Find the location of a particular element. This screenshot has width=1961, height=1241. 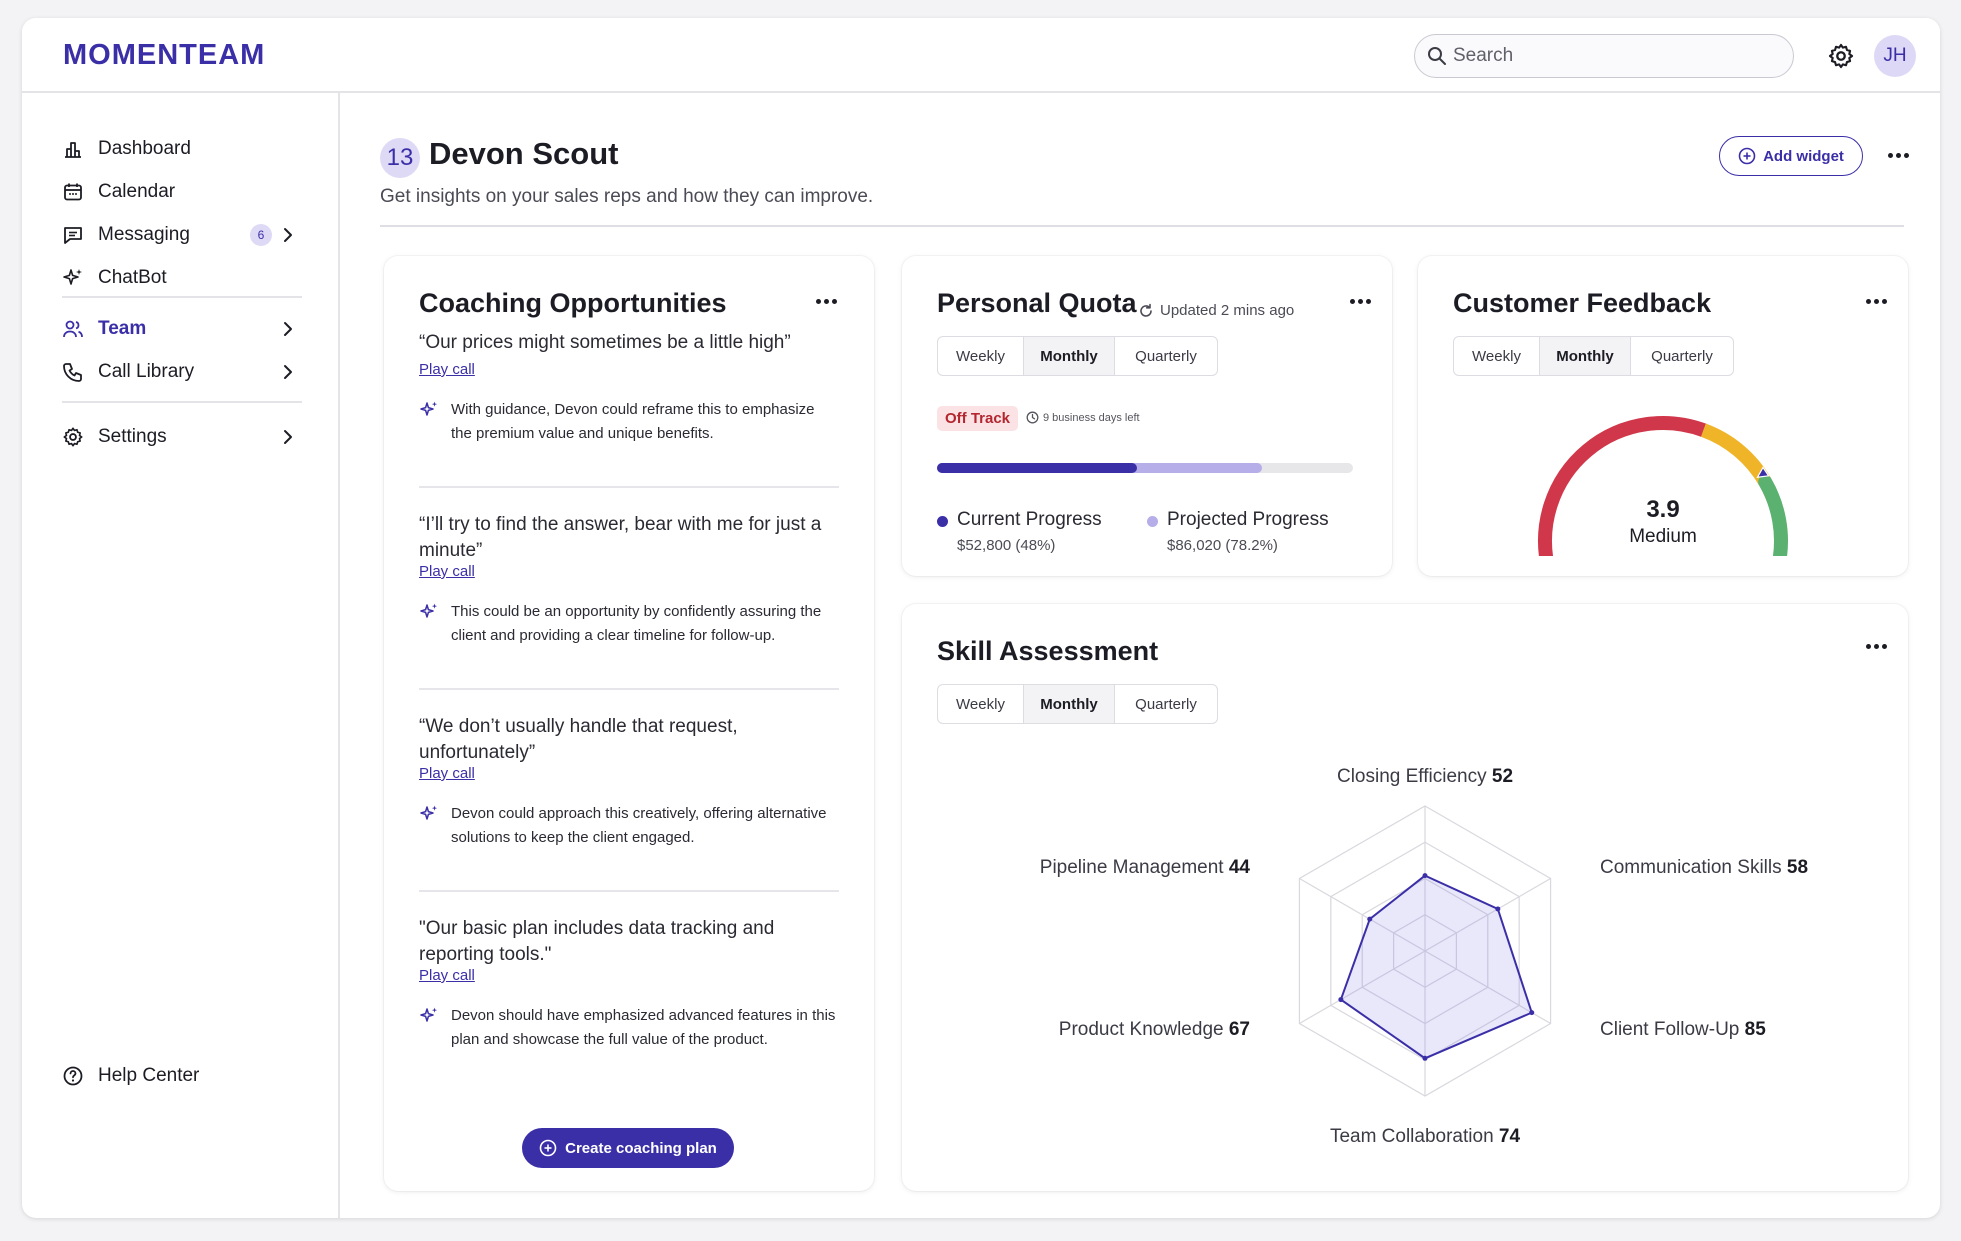

skill-more-menu-icon is located at coordinates (1877, 648).